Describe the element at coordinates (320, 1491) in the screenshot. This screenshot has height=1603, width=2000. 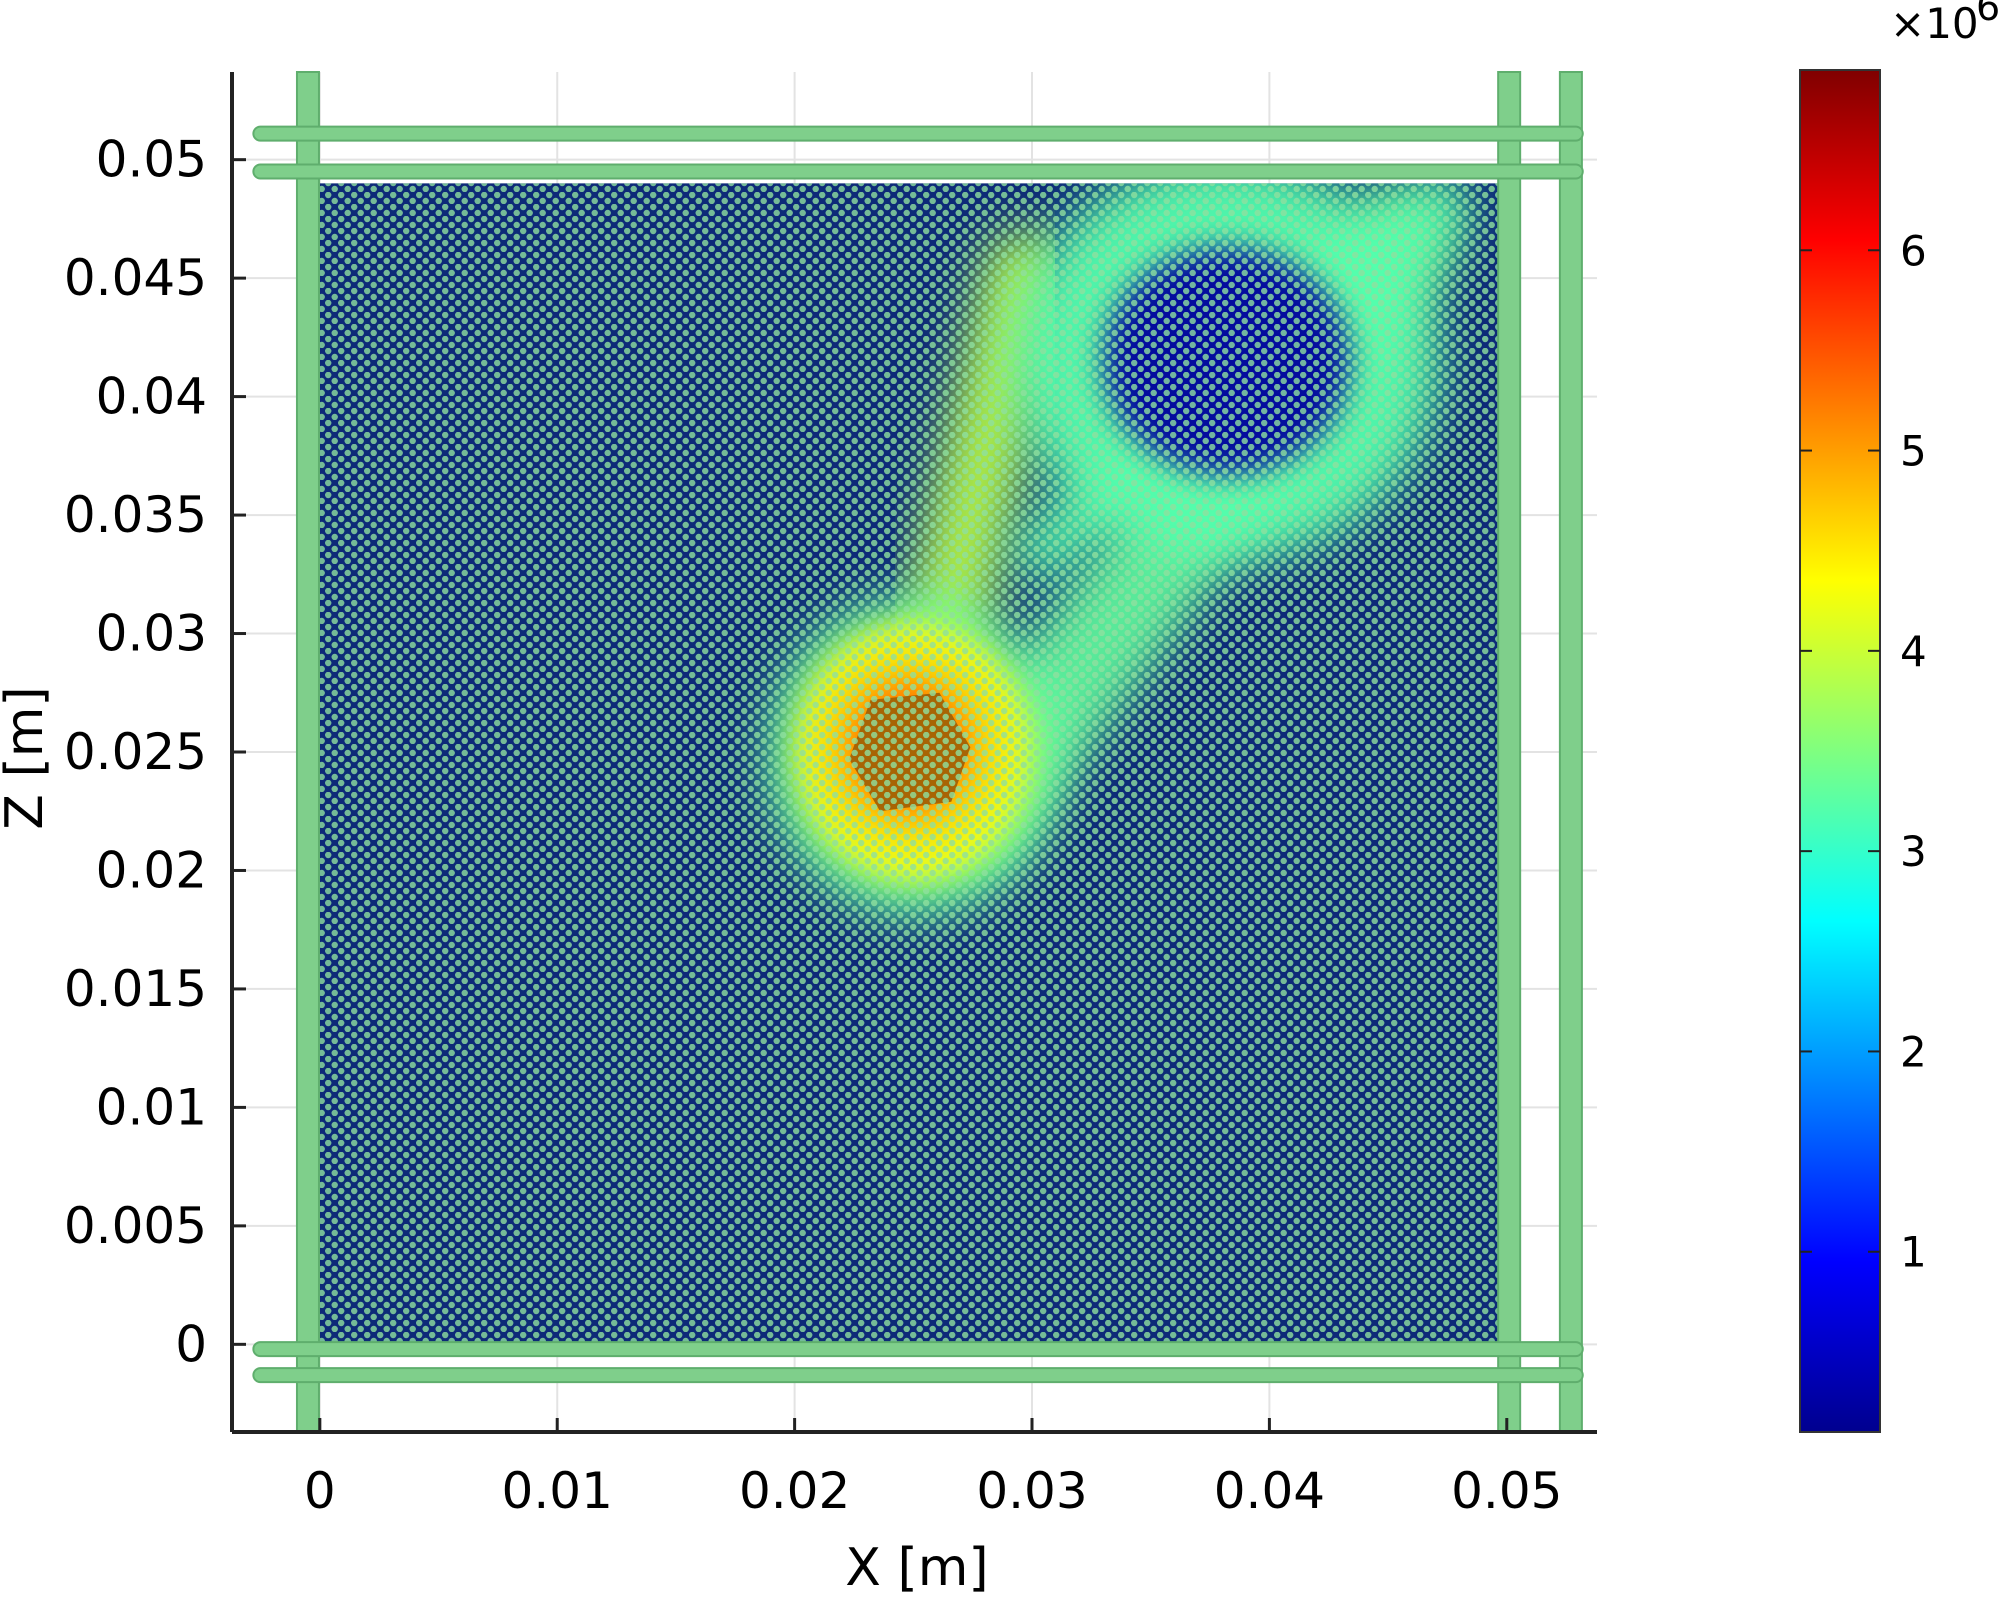
I see `x-tick-label-0: 0` at that location.